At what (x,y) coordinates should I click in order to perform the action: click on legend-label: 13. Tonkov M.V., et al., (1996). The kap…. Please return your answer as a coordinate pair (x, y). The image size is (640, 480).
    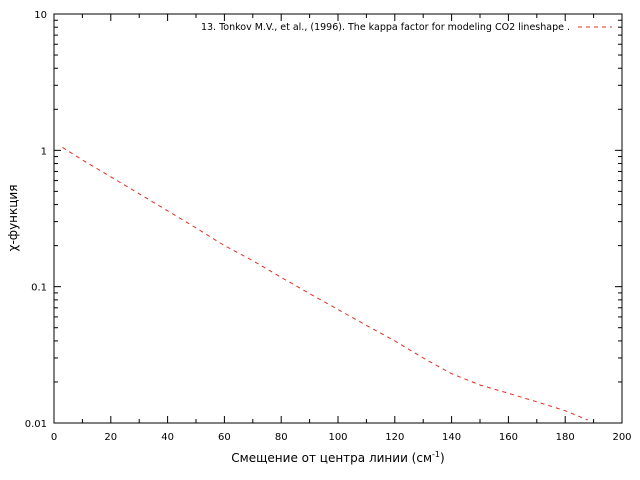
    Looking at the image, I should click on (385, 27).